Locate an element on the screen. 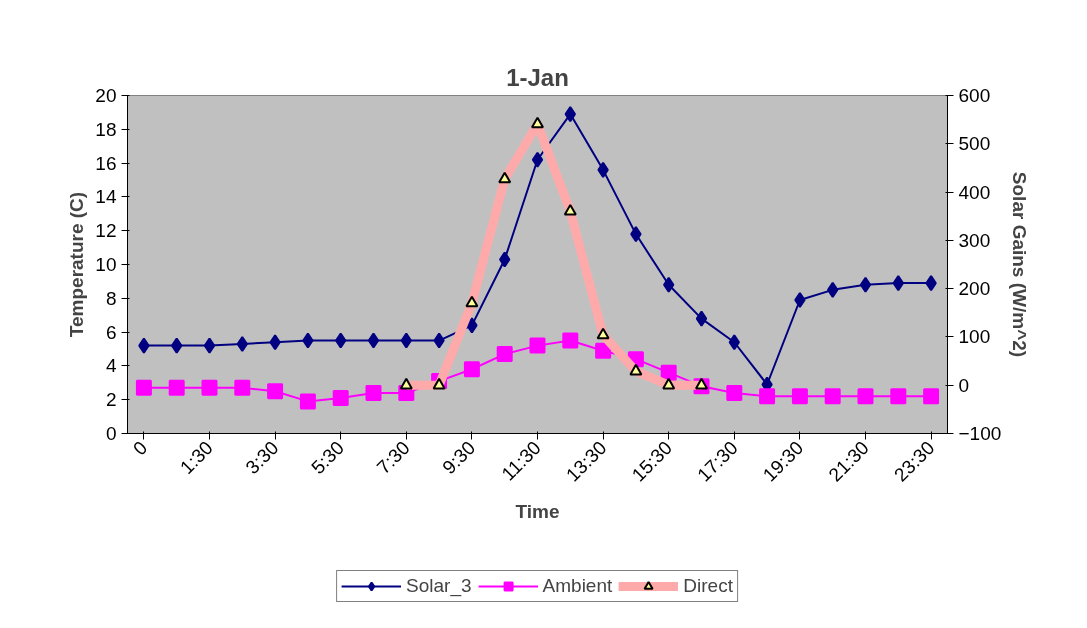  y2-tick-label: 0 is located at coordinates (964, 385).